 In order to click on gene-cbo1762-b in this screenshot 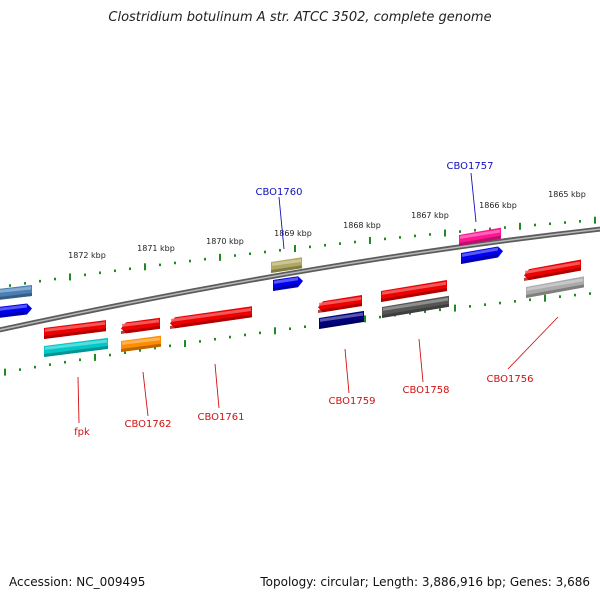, I will do `click(141, 343)`.